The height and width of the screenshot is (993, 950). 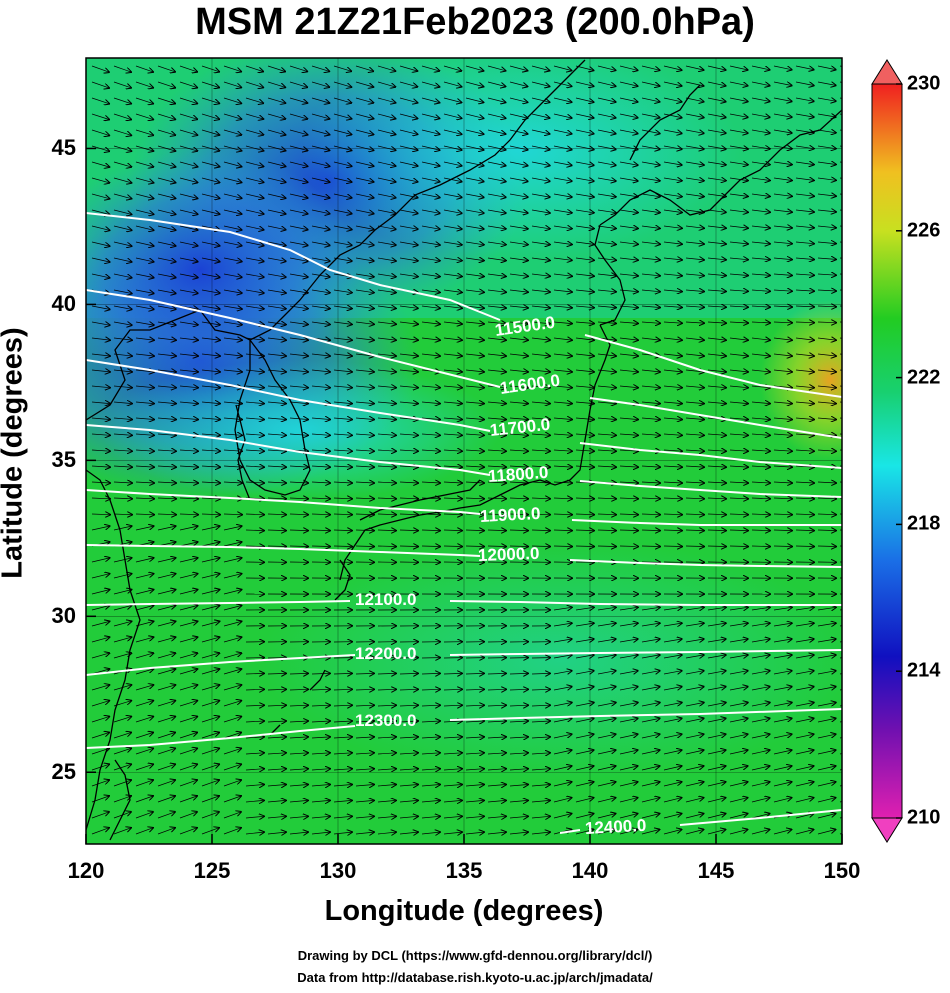 I want to click on contour-label: 11900.0, so click(x=510, y=514).